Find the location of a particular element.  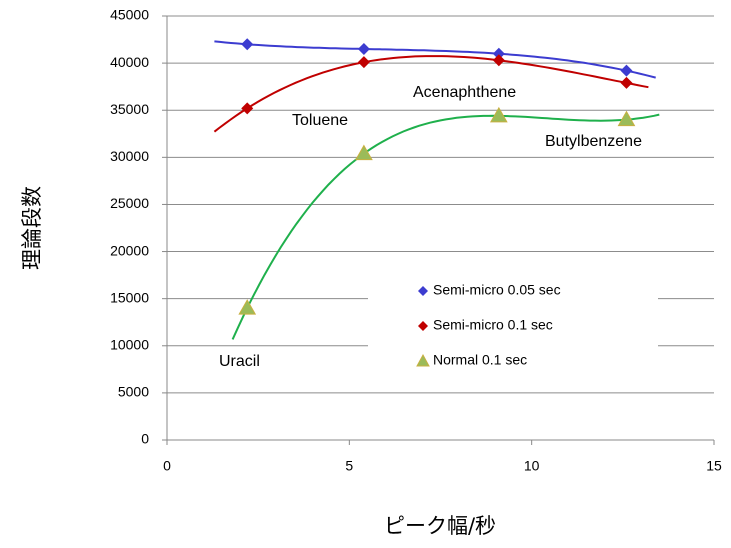

annotation: Uracil is located at coordinates (239, 361).